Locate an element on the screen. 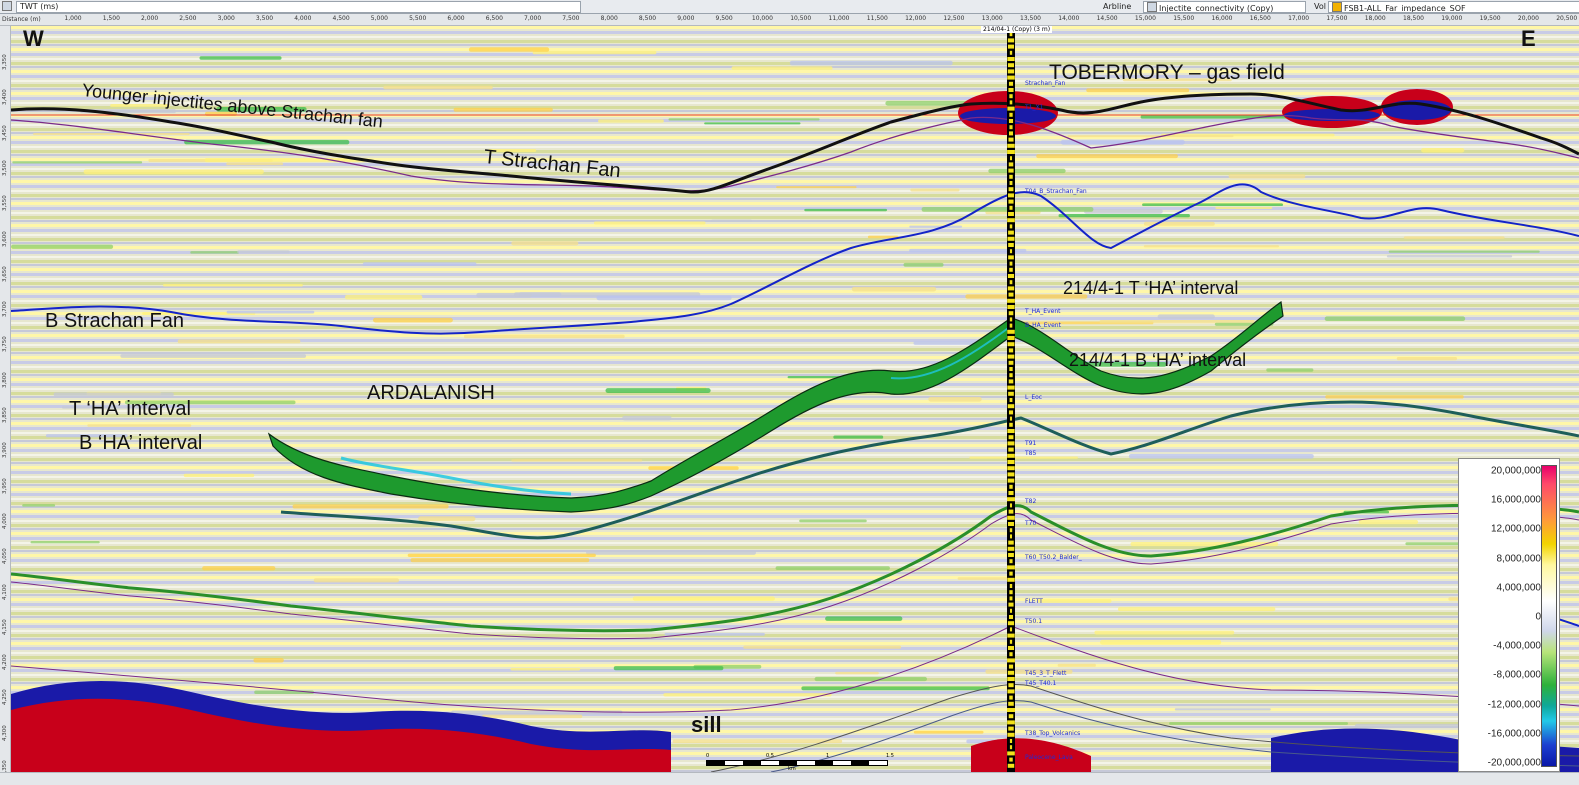 Image resolution: width=1579 pixels, height=785 pixels. volume-selector: FSB1-ALL_Far_impedance_SOF is located at coordinates (1453, 7).